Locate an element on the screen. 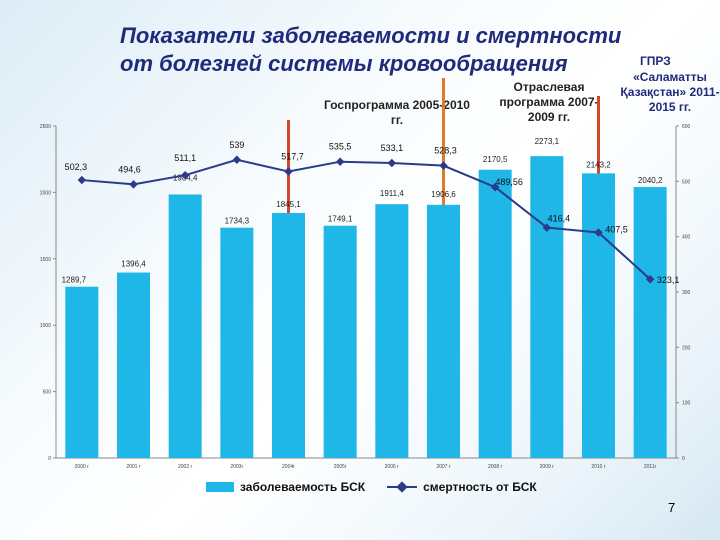 Image resolution: width=720 pixels, height=540 pixels. bar-value-label: 1396,4 is located at coordinates (133, 264).